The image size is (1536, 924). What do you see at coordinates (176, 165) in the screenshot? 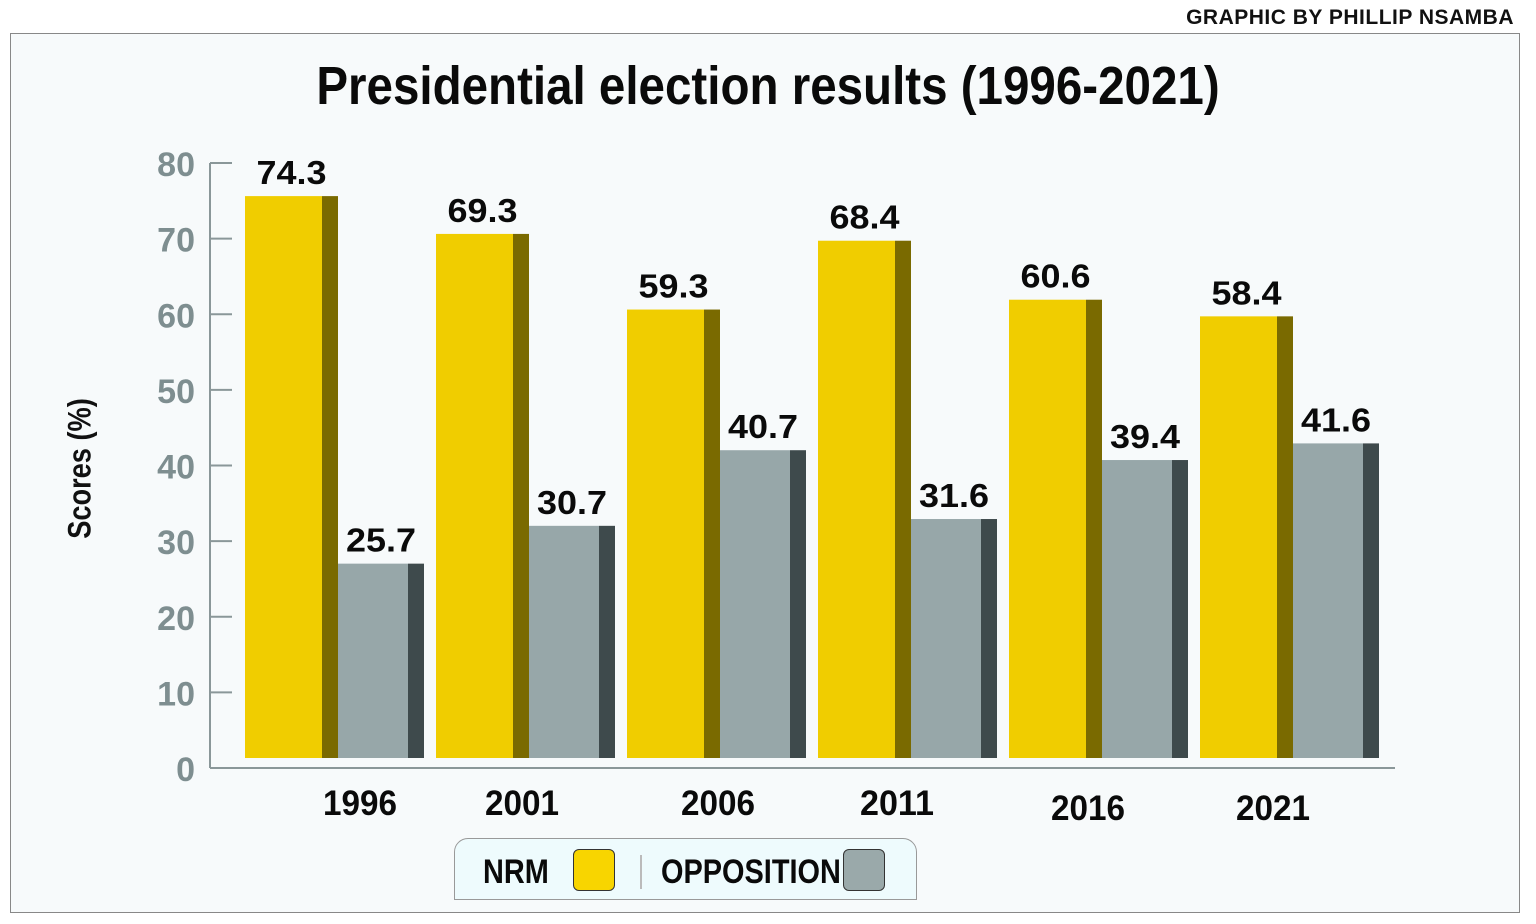
I see `y-tick-label: 80` at bounding box center [176, 165].